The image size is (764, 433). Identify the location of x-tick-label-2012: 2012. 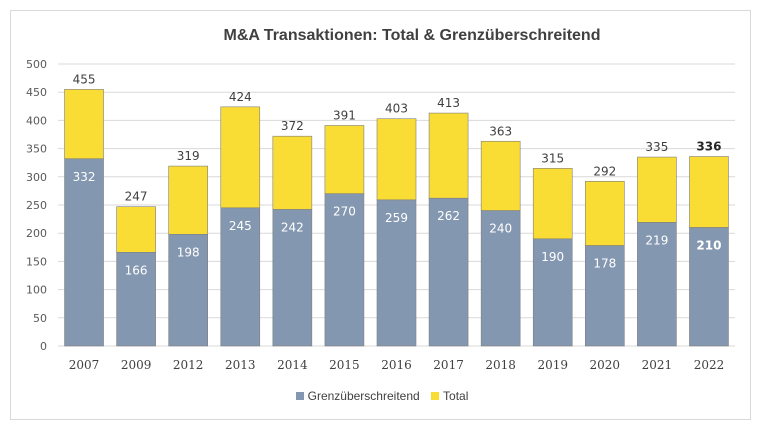
(188, 365).